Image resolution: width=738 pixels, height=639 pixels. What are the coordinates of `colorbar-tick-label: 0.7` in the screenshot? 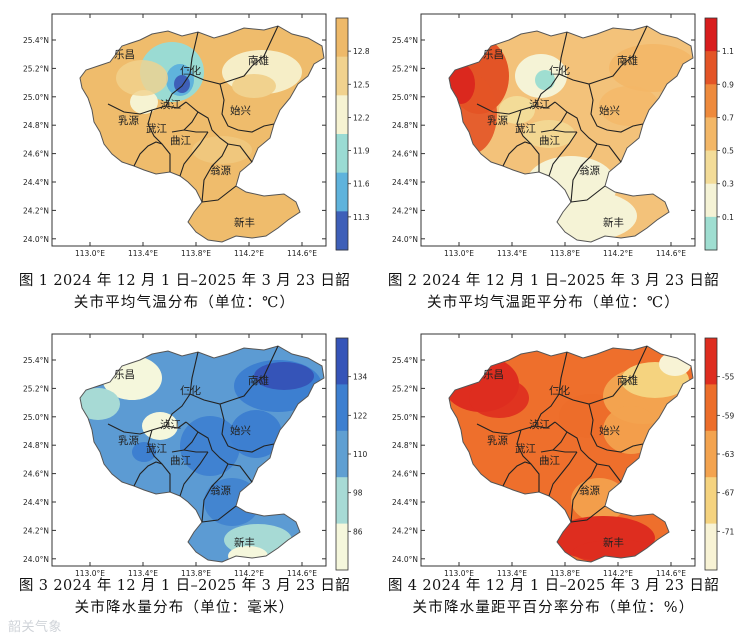 It's located at (728, 117).